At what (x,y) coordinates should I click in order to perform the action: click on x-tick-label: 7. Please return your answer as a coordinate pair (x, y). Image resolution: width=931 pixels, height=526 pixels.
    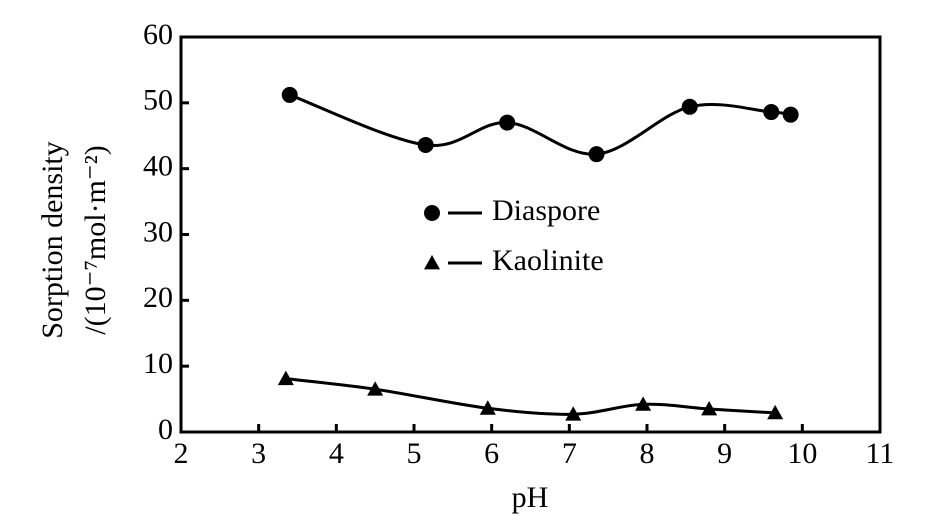
    Looking at the image, I should click on (569, 453).